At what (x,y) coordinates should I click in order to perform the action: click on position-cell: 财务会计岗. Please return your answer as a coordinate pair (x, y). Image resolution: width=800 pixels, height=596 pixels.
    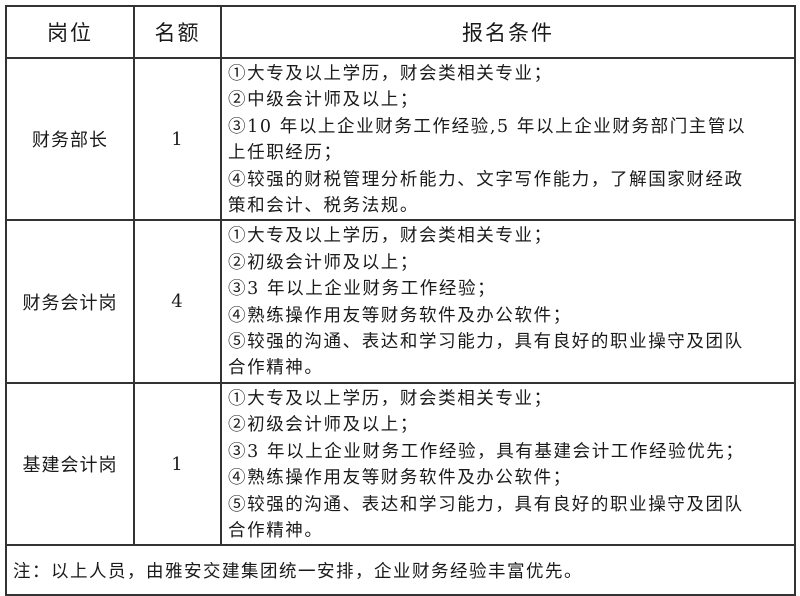
    Looking at the image, I should click on (70, 301).